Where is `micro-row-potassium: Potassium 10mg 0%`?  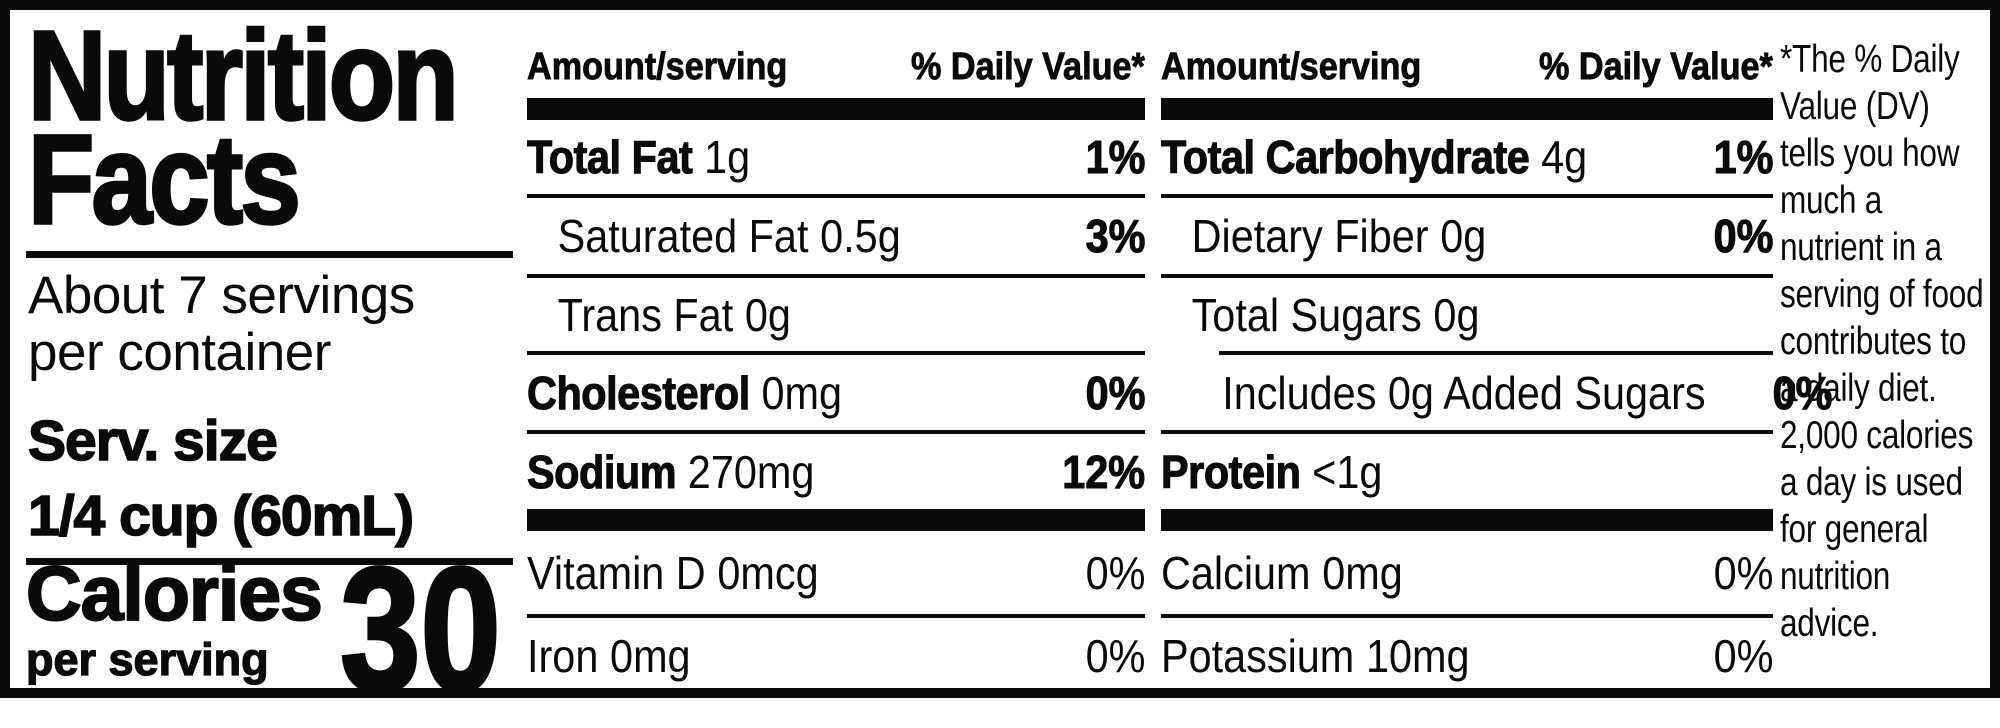
micro-row-potassium: Potassium 10mg 0% is located at coordinates (1467, 655).